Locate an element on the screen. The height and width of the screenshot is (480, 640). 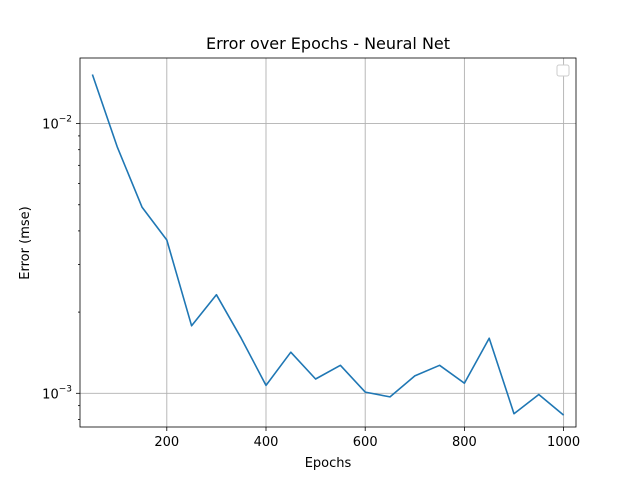
y-tick-label: 10⁻² is located at coordinates (57, 124).